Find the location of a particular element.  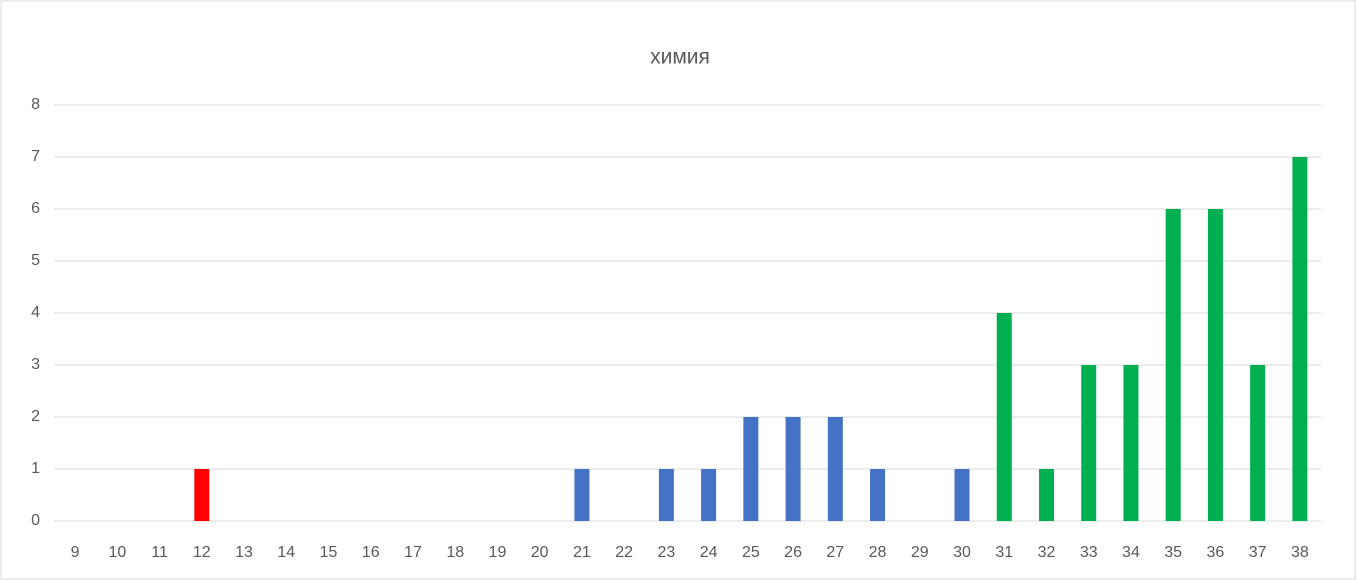

x-tick-label: 34 is located at coordinates (1131, 552).